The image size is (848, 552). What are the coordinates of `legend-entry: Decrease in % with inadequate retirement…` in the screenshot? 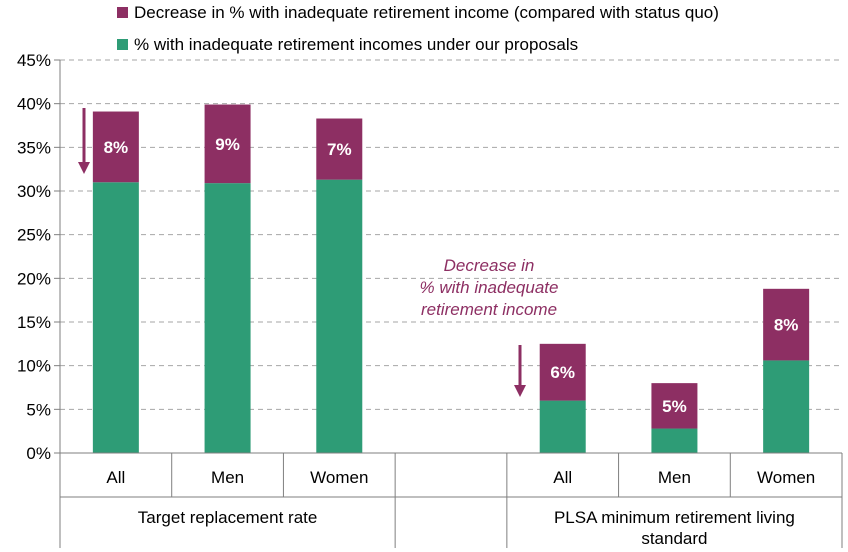 It's located at (426, 12).